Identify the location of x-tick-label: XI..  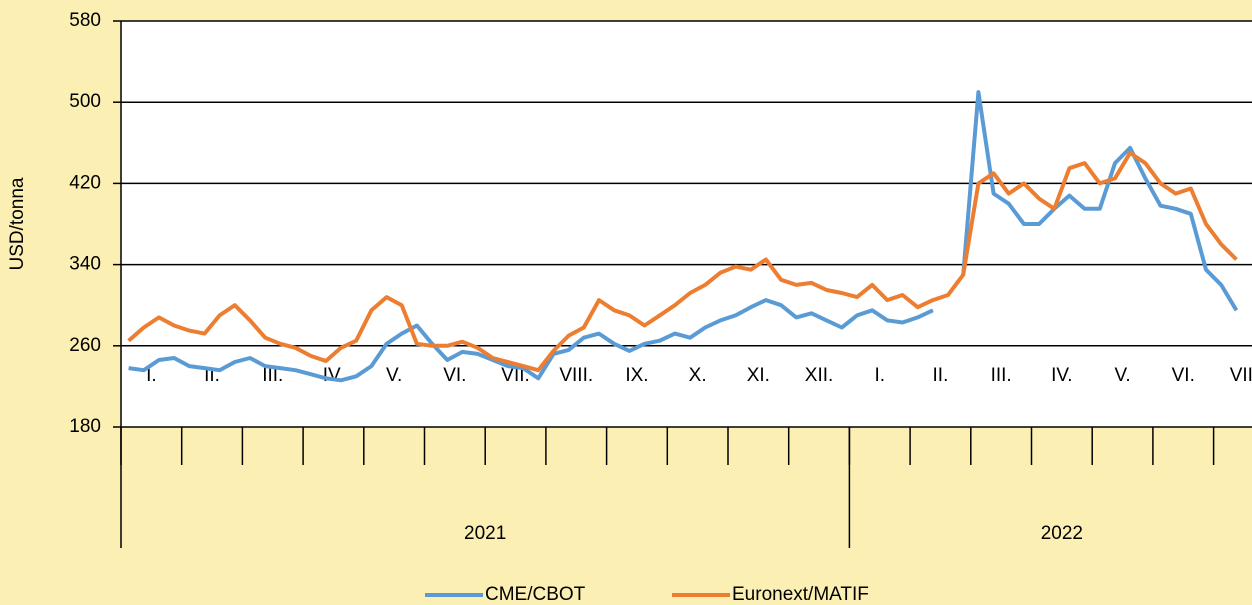
(758, 375).